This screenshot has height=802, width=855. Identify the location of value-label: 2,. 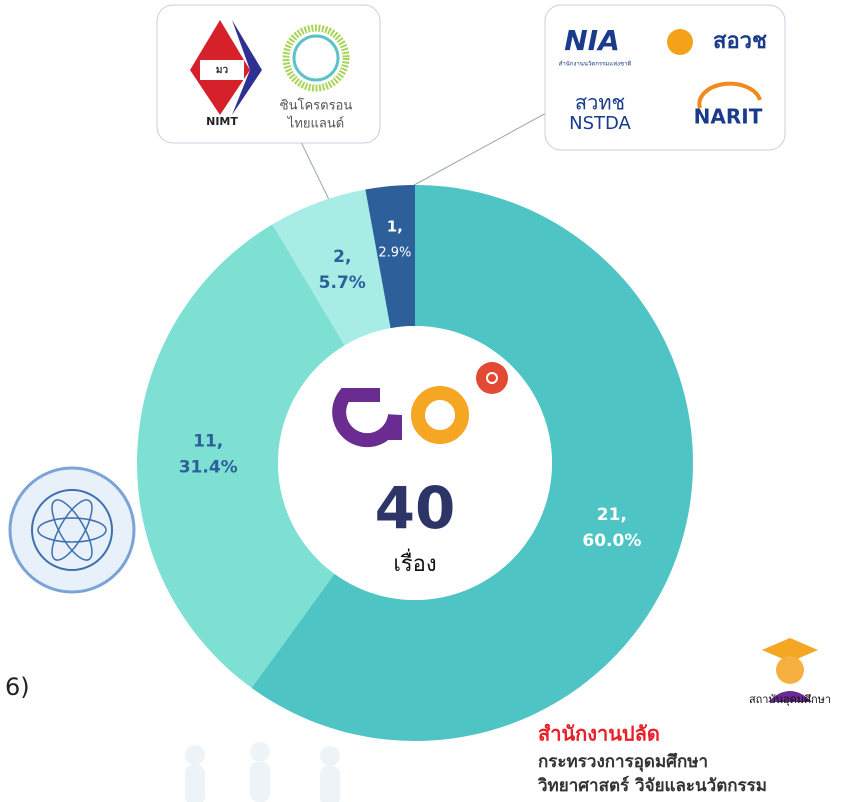
(342, 257).